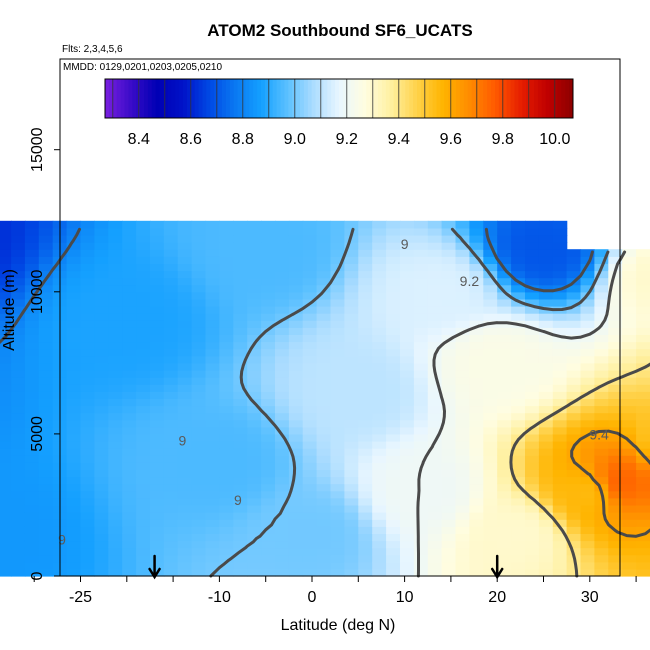 Image resolution: width=650 pixels, height=650 pixels. I want to click on chart-title: ATOM2 Southbound SF6_UCATS, so click(339, 30).